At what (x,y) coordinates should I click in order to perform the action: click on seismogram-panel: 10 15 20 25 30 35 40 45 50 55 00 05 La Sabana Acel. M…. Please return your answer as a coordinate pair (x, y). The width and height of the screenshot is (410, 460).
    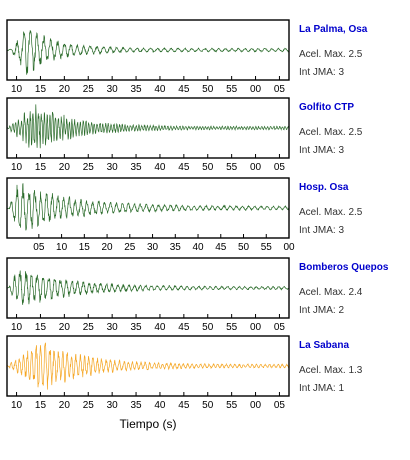
    Looking at the image, I should click on (184, 373).